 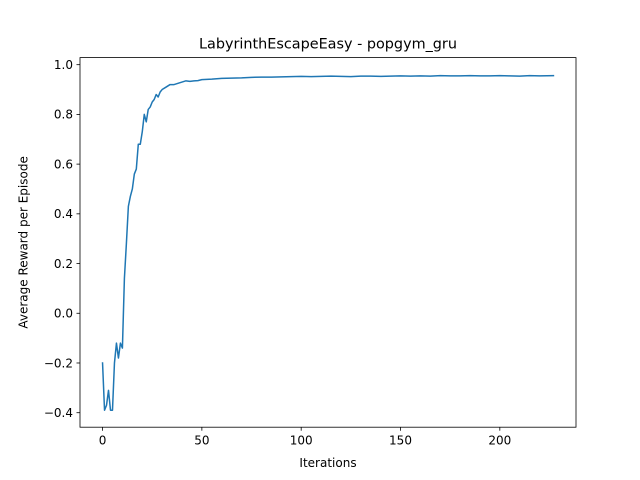 I want to click on x-axis-label: Iterations, so click(x=327, y=463).